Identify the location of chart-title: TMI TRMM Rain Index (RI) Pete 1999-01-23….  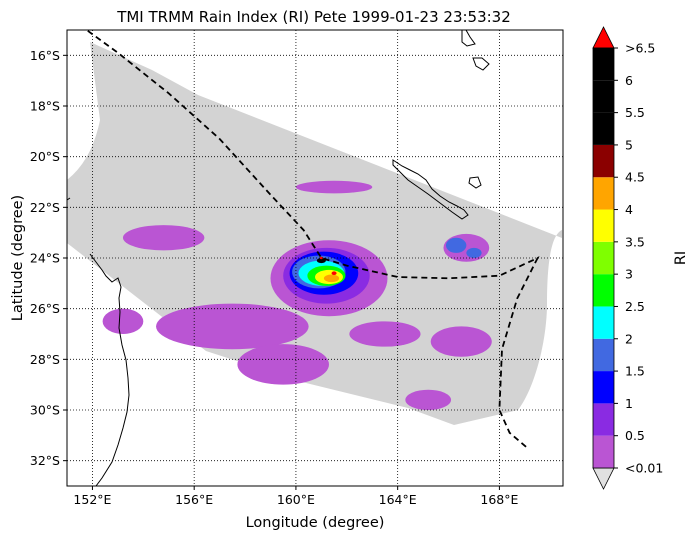
(313, 17).